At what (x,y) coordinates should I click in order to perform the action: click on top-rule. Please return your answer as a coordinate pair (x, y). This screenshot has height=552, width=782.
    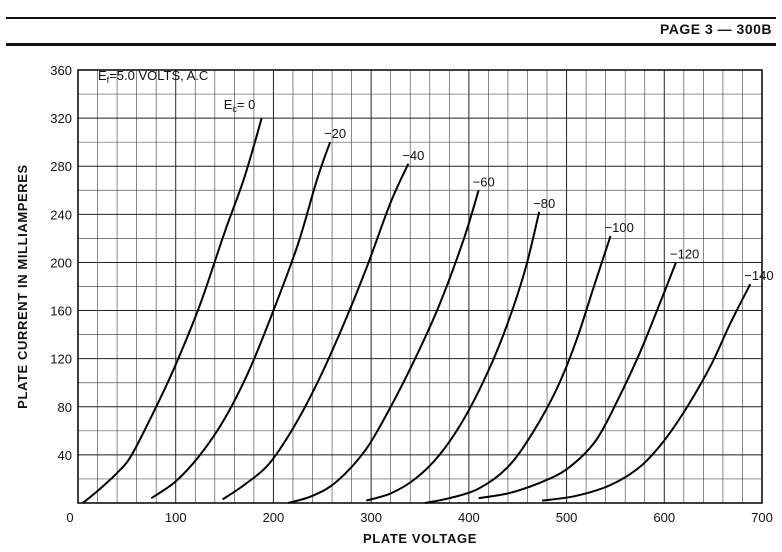
    Looking at the image, I should click on (391, 18).